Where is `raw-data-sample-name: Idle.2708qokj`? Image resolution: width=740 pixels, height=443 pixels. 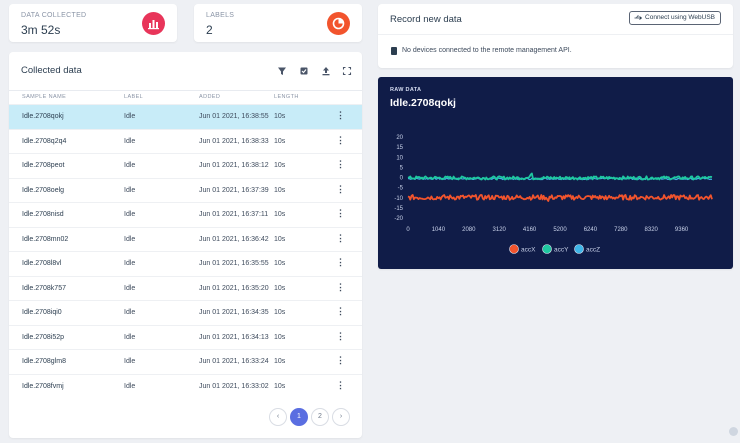
raw-data-sample-name: Idle.2708qokj is located at coordinates (423, 103).